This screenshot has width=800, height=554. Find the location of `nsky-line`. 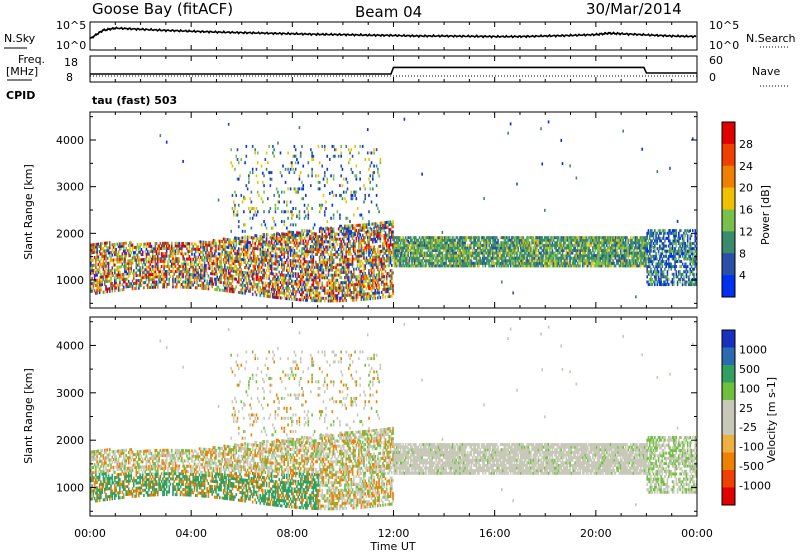

nsky-line is located at coordinates (393, 33).